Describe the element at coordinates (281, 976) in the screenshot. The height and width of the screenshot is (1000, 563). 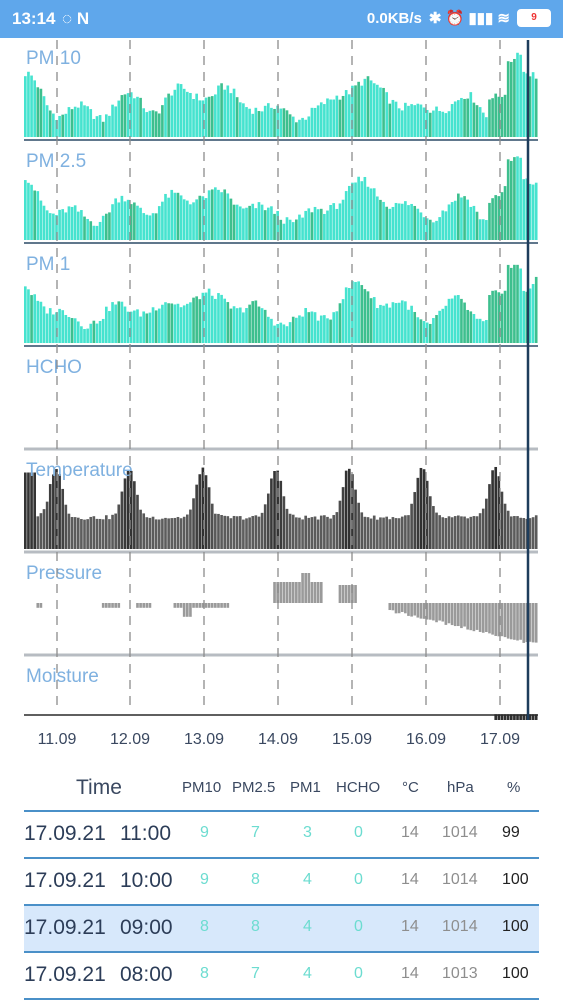
I see `table-row: 17.09.21 08:00 8 7 4 0 14 1013 100` at that location.